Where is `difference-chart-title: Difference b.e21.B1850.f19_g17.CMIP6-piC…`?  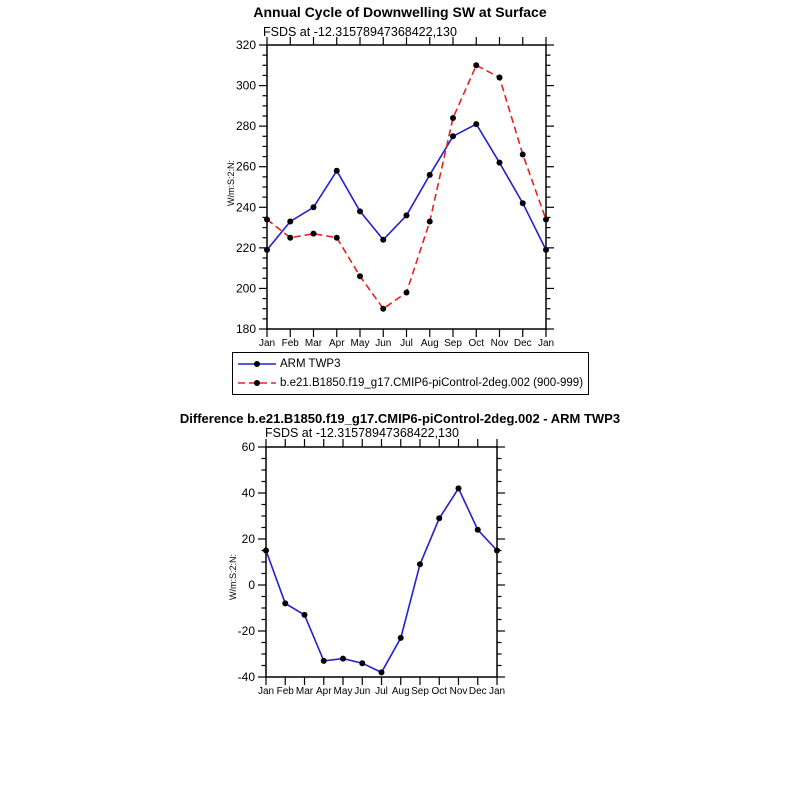
difference-chart-title: Difference b.e21.B1850.f19_g17.CMIP6-piC… is located at coordinates (400, 418).